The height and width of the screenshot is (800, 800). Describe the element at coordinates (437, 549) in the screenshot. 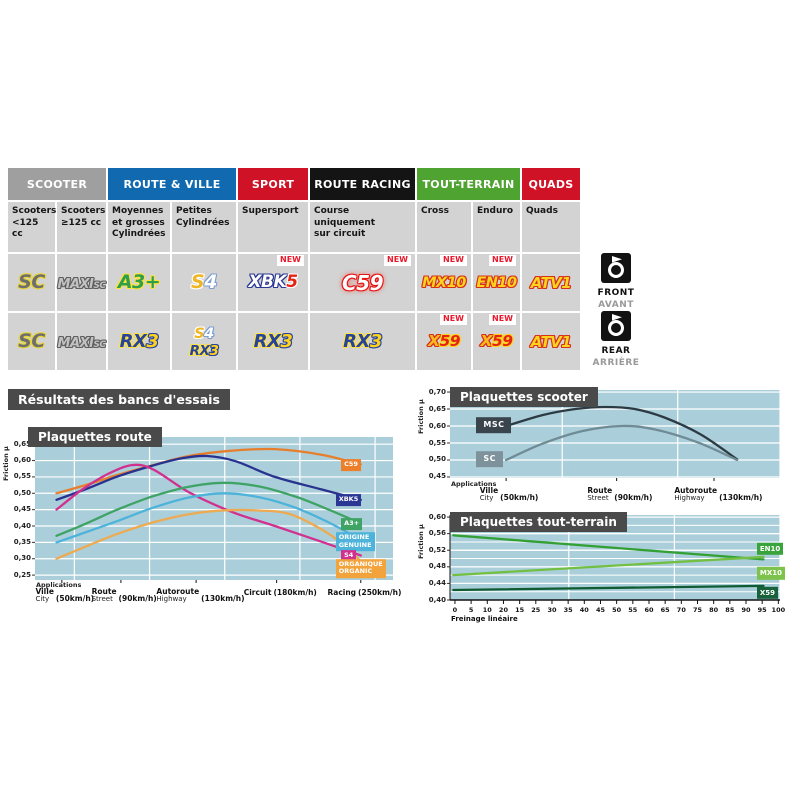

I see `ytick-label: 0,52` at that location.